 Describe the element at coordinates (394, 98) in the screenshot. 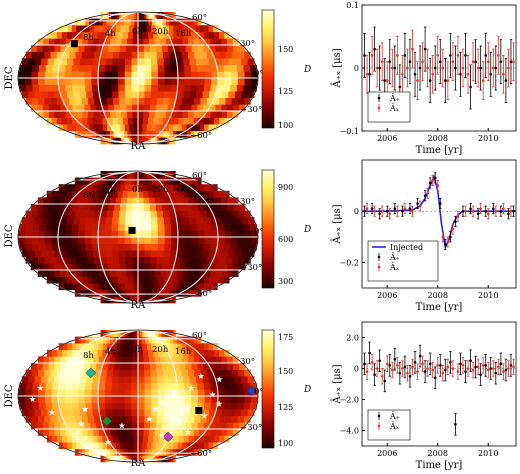

I see `legend-entry: Â₊` at that location.